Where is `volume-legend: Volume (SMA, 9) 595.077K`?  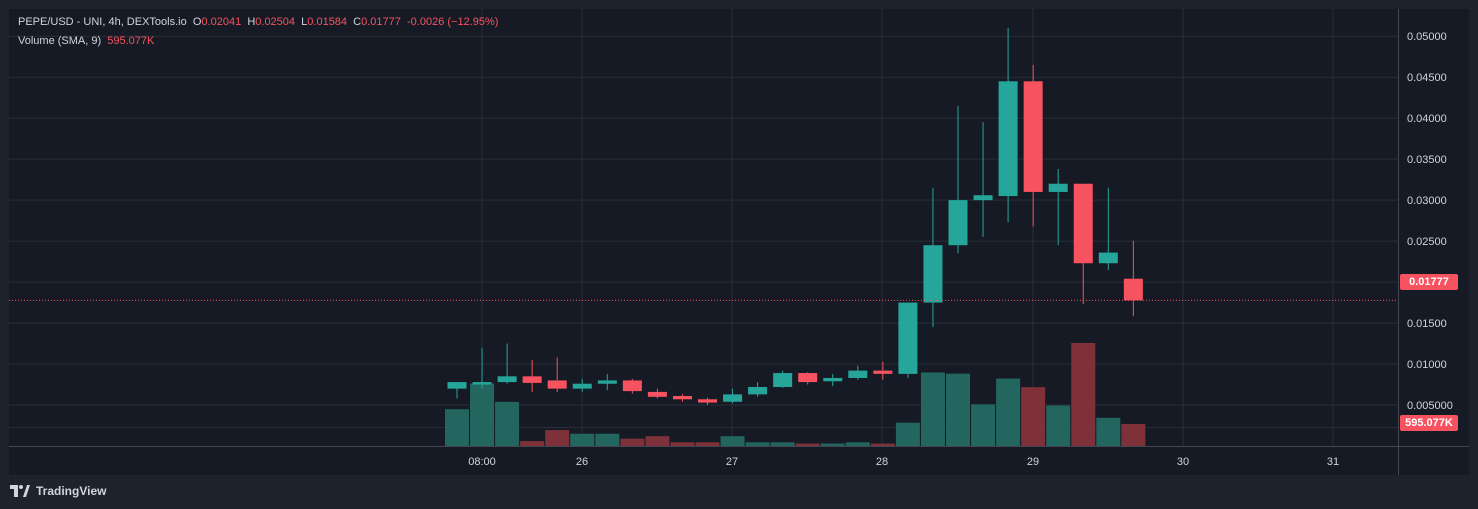
volume-legend: Volume (SMA, 9) 595.077K is located at coordinates (86, 41).